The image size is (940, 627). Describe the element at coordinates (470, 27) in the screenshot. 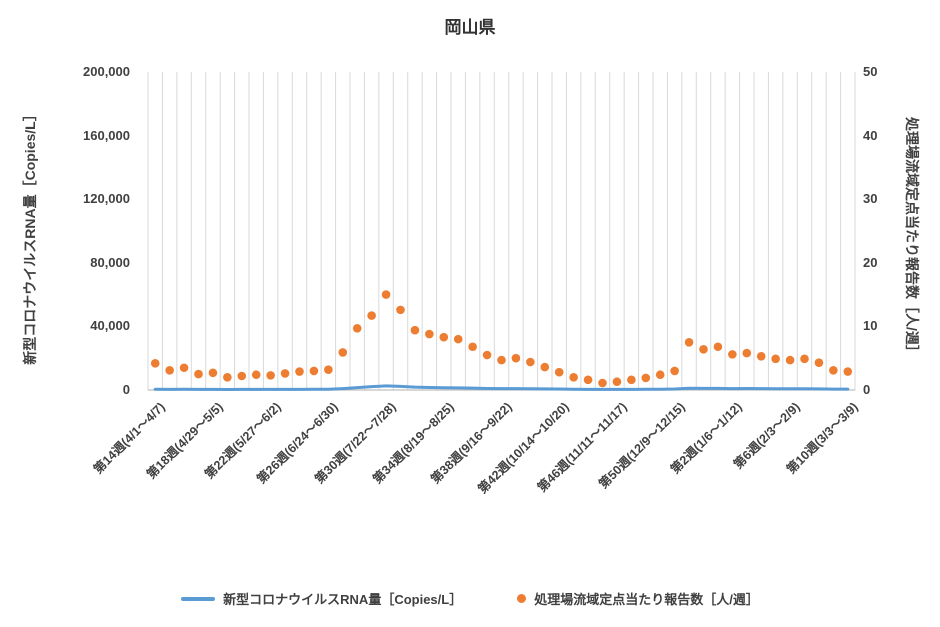

I see `chart-title: 岡山県` at that location.